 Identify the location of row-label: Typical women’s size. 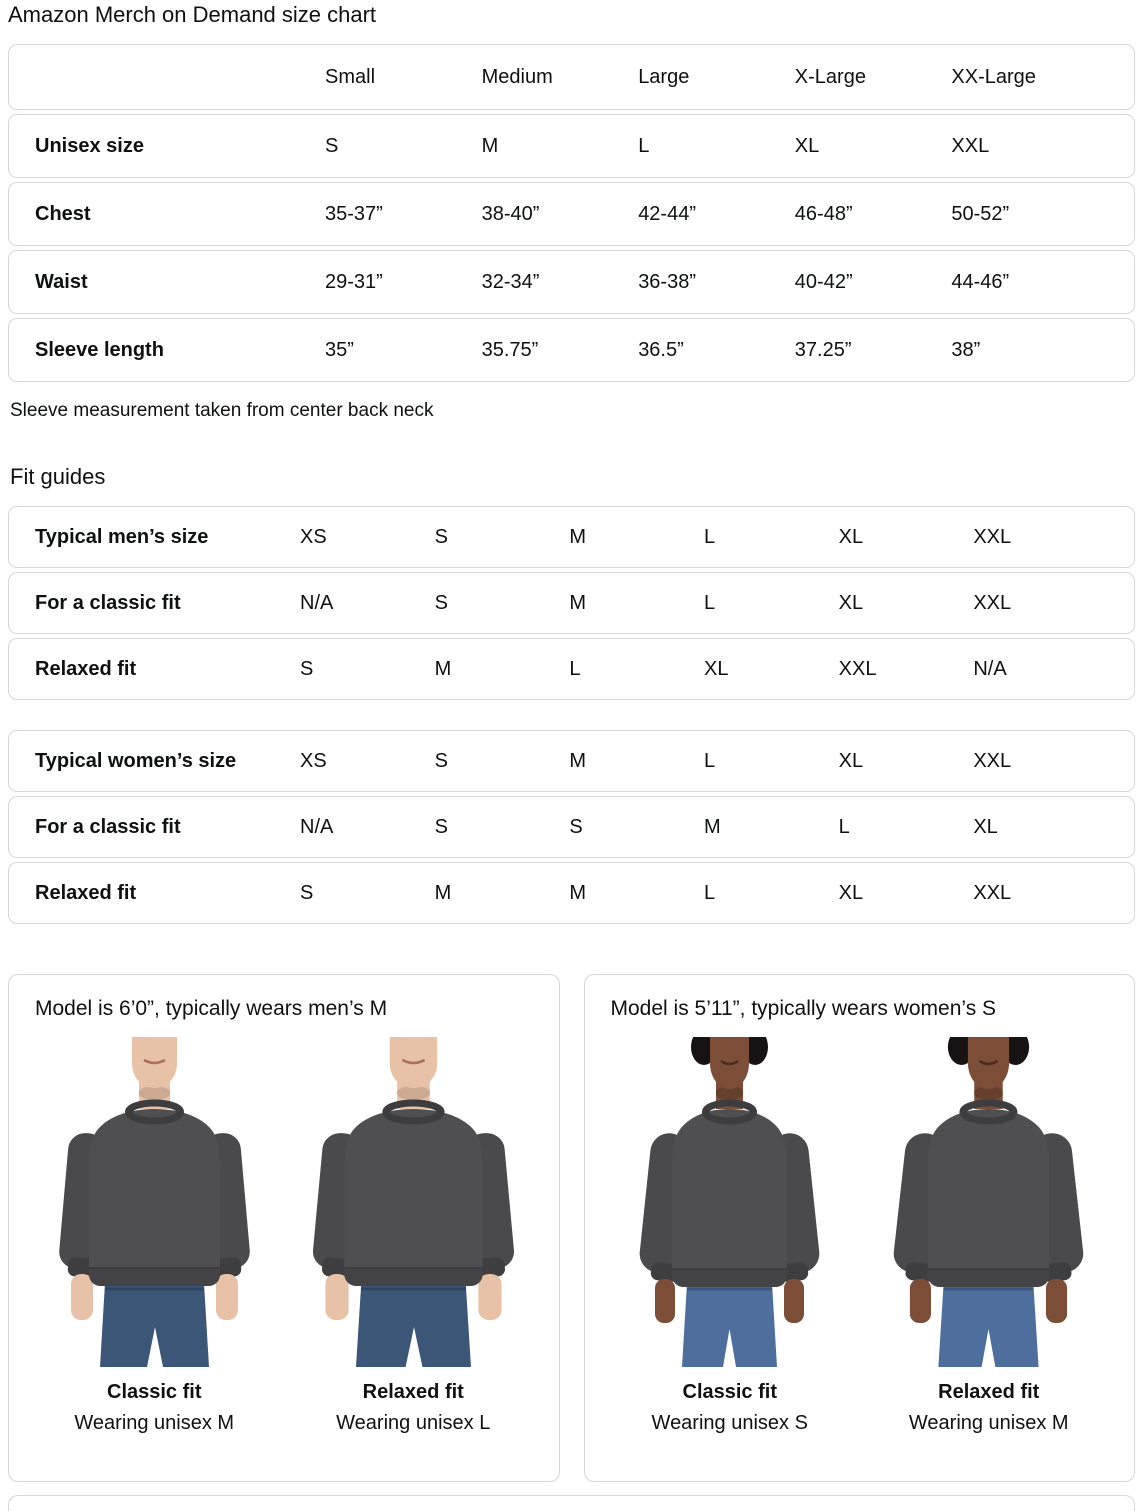
(136, 761).